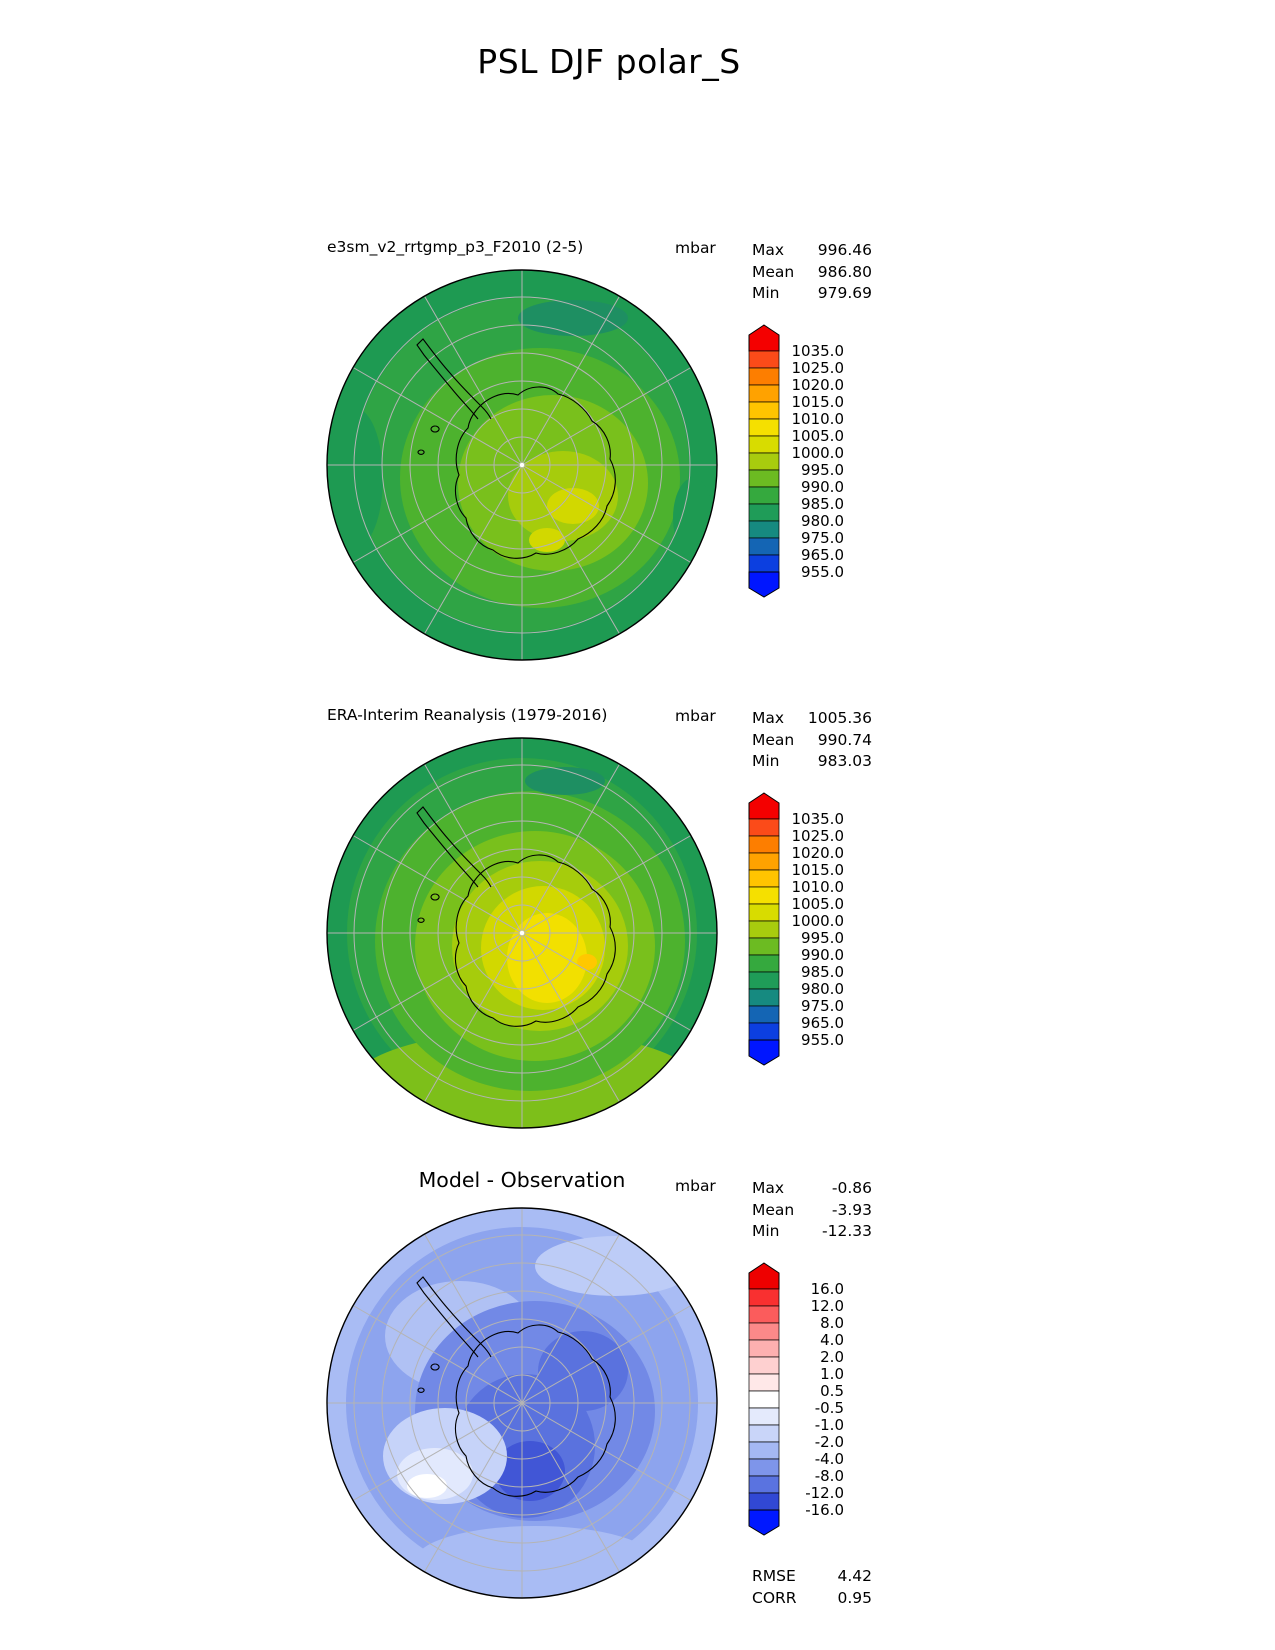 The image size is (1275, 1650). What do you see at coordinates (774, 1576) in the screenshot?
I see `metric-label: RMSE` at bounding box center [774, 1576].